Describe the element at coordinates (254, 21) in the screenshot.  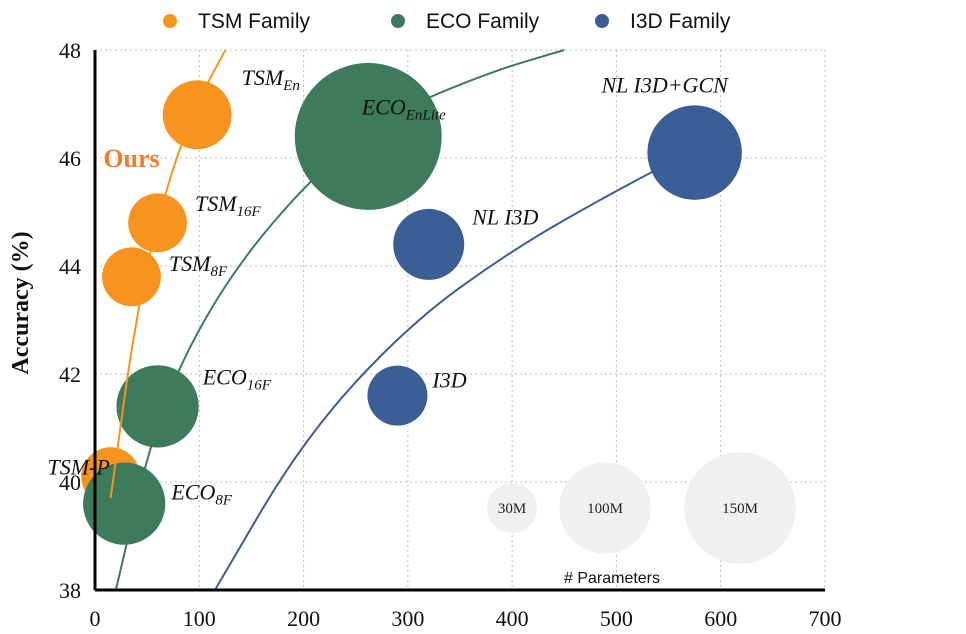
I see `legend-label: TSM Family` at that location.